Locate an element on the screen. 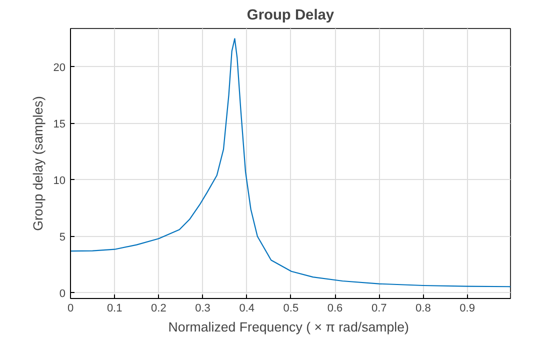 The width and height of the screenshot is (560, 337). x-tick-label: 0 is located at coordinates (70, 308).